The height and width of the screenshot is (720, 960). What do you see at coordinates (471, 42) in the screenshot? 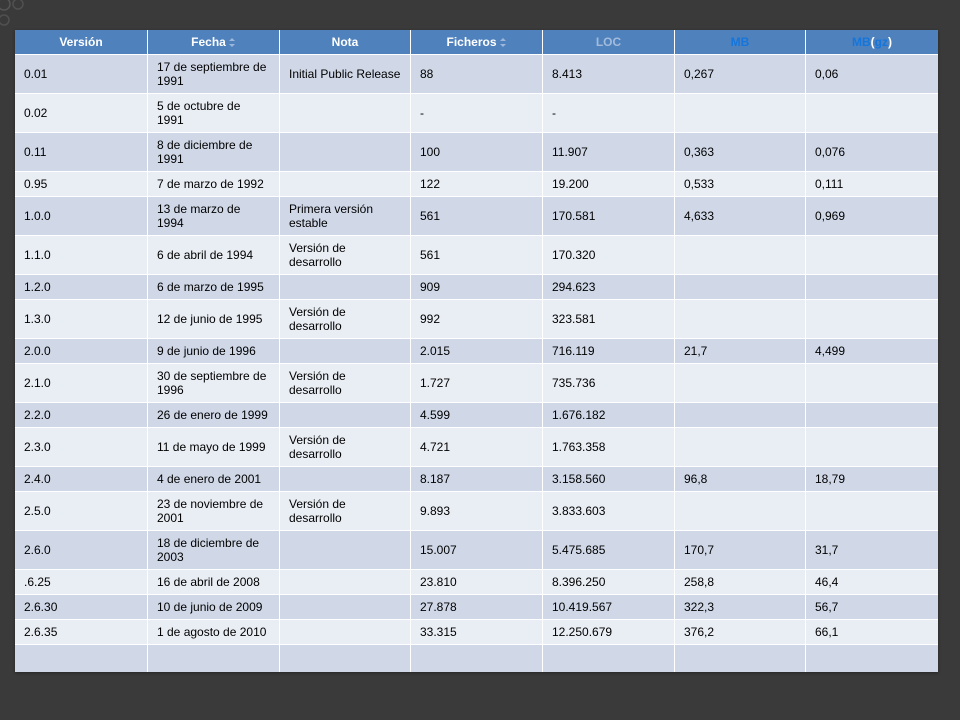
I see `header-files-label: Ficheros` at bounding box center [471, 42].